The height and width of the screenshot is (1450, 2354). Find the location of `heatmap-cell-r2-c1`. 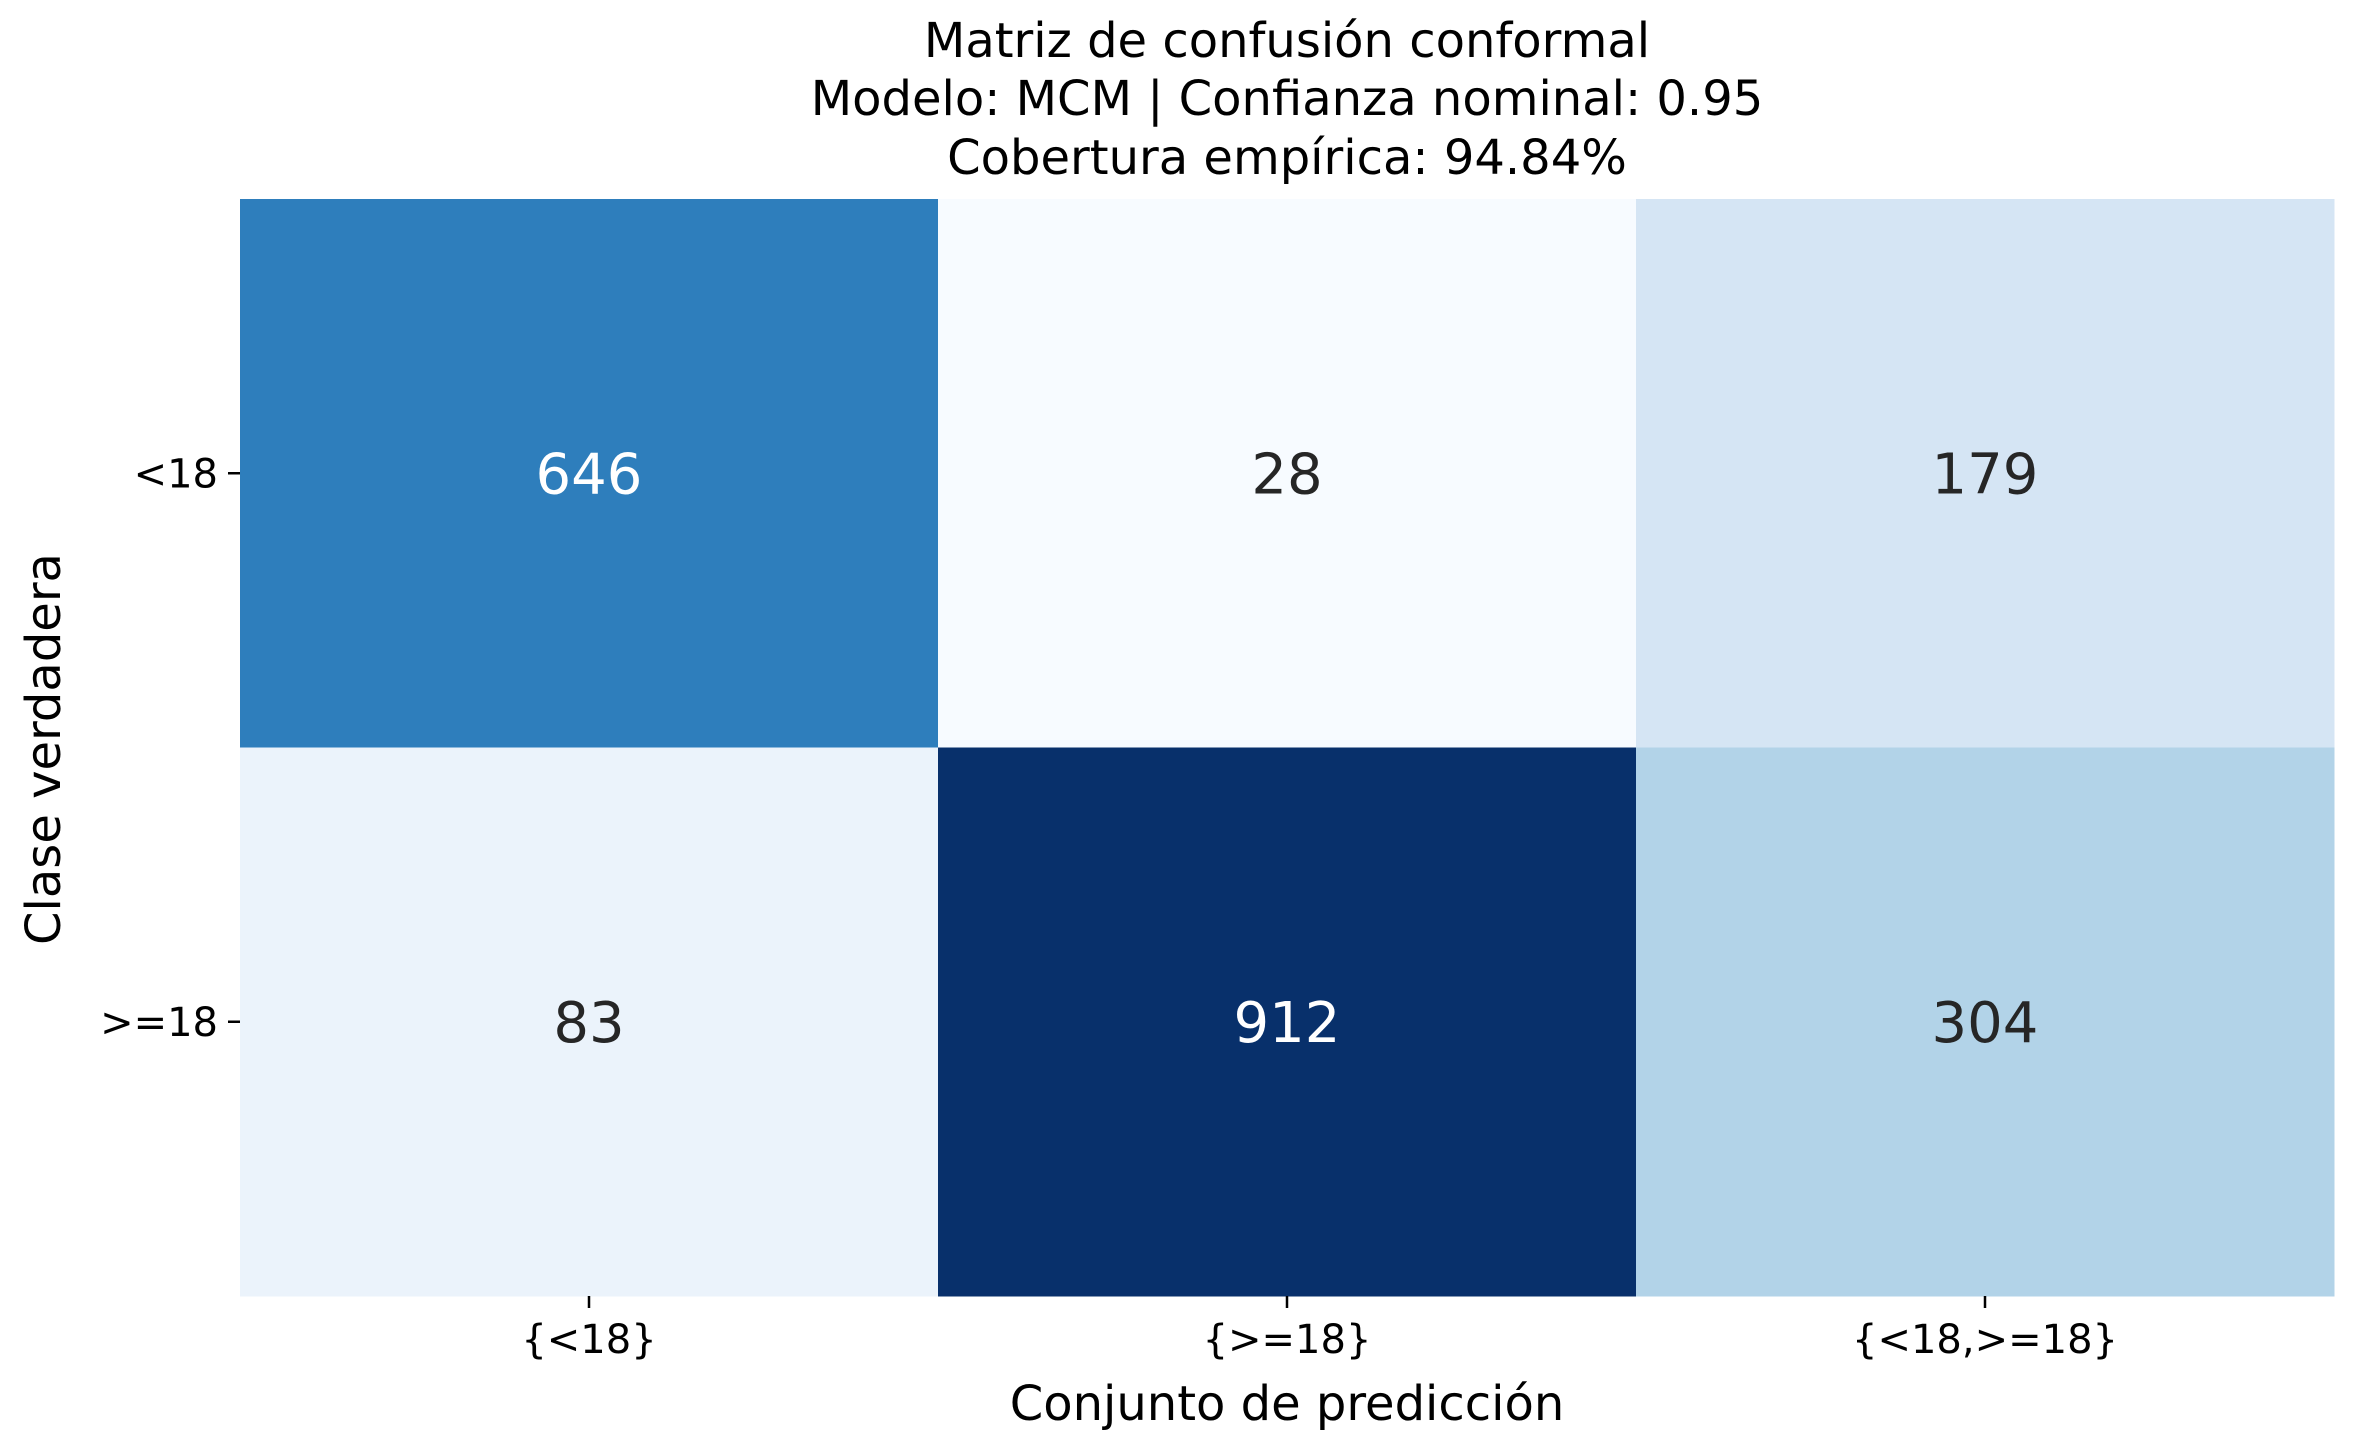

heatmap-cell-r2-c1 is located at coordinates (589, 1022).